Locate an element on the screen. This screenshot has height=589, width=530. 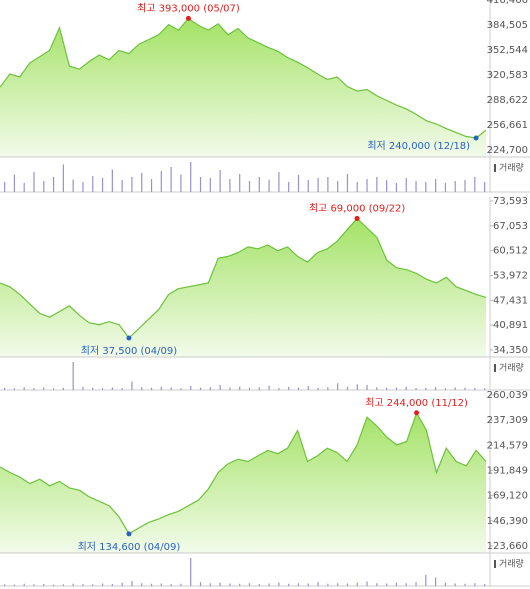
high-label: 최고 393,000 (05/07) is located at coordinates (188, 8).